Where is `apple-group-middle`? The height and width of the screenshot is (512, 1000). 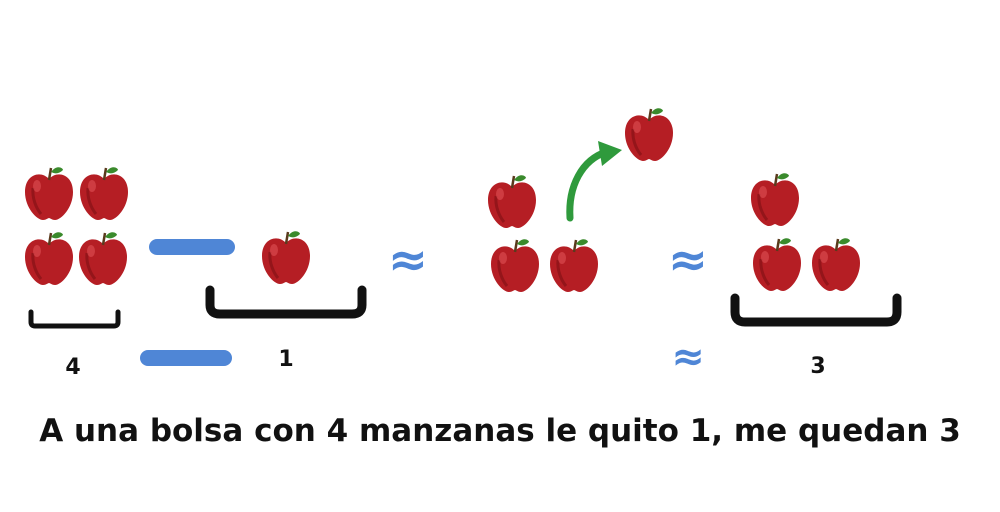 apple-group-middle is located at coordinates (580, 200).